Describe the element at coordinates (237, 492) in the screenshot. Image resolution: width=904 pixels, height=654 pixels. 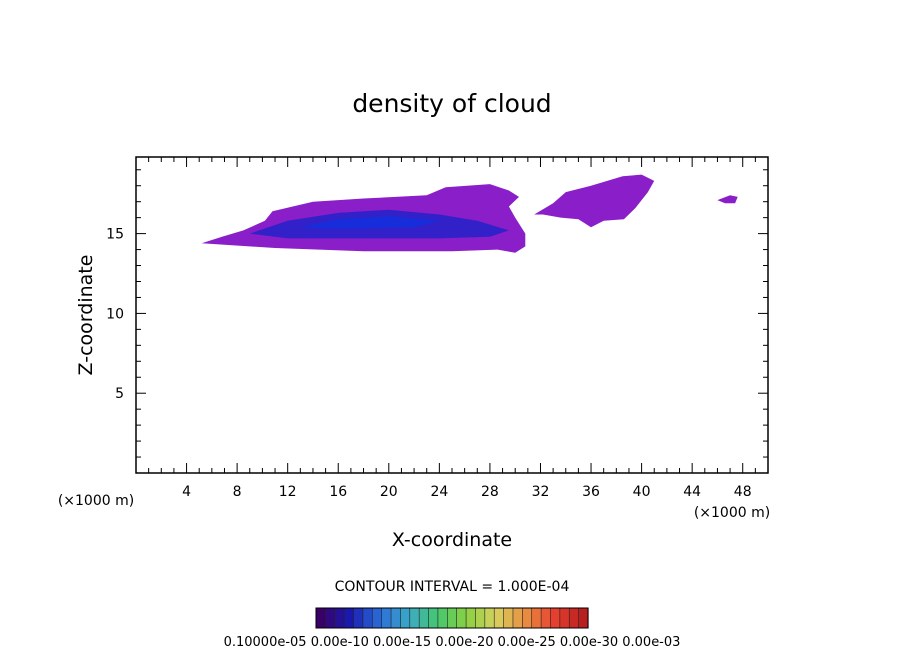
I see `x-tick-label: 8` at that location.